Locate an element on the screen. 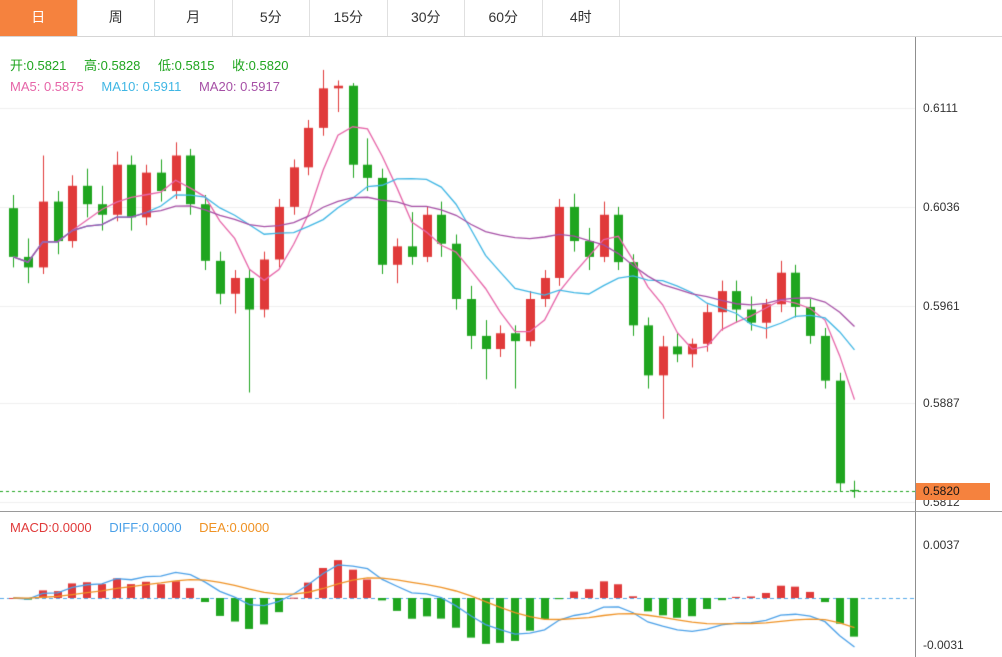  price-tick: 0.5961 is located at coordinates (941, 305).